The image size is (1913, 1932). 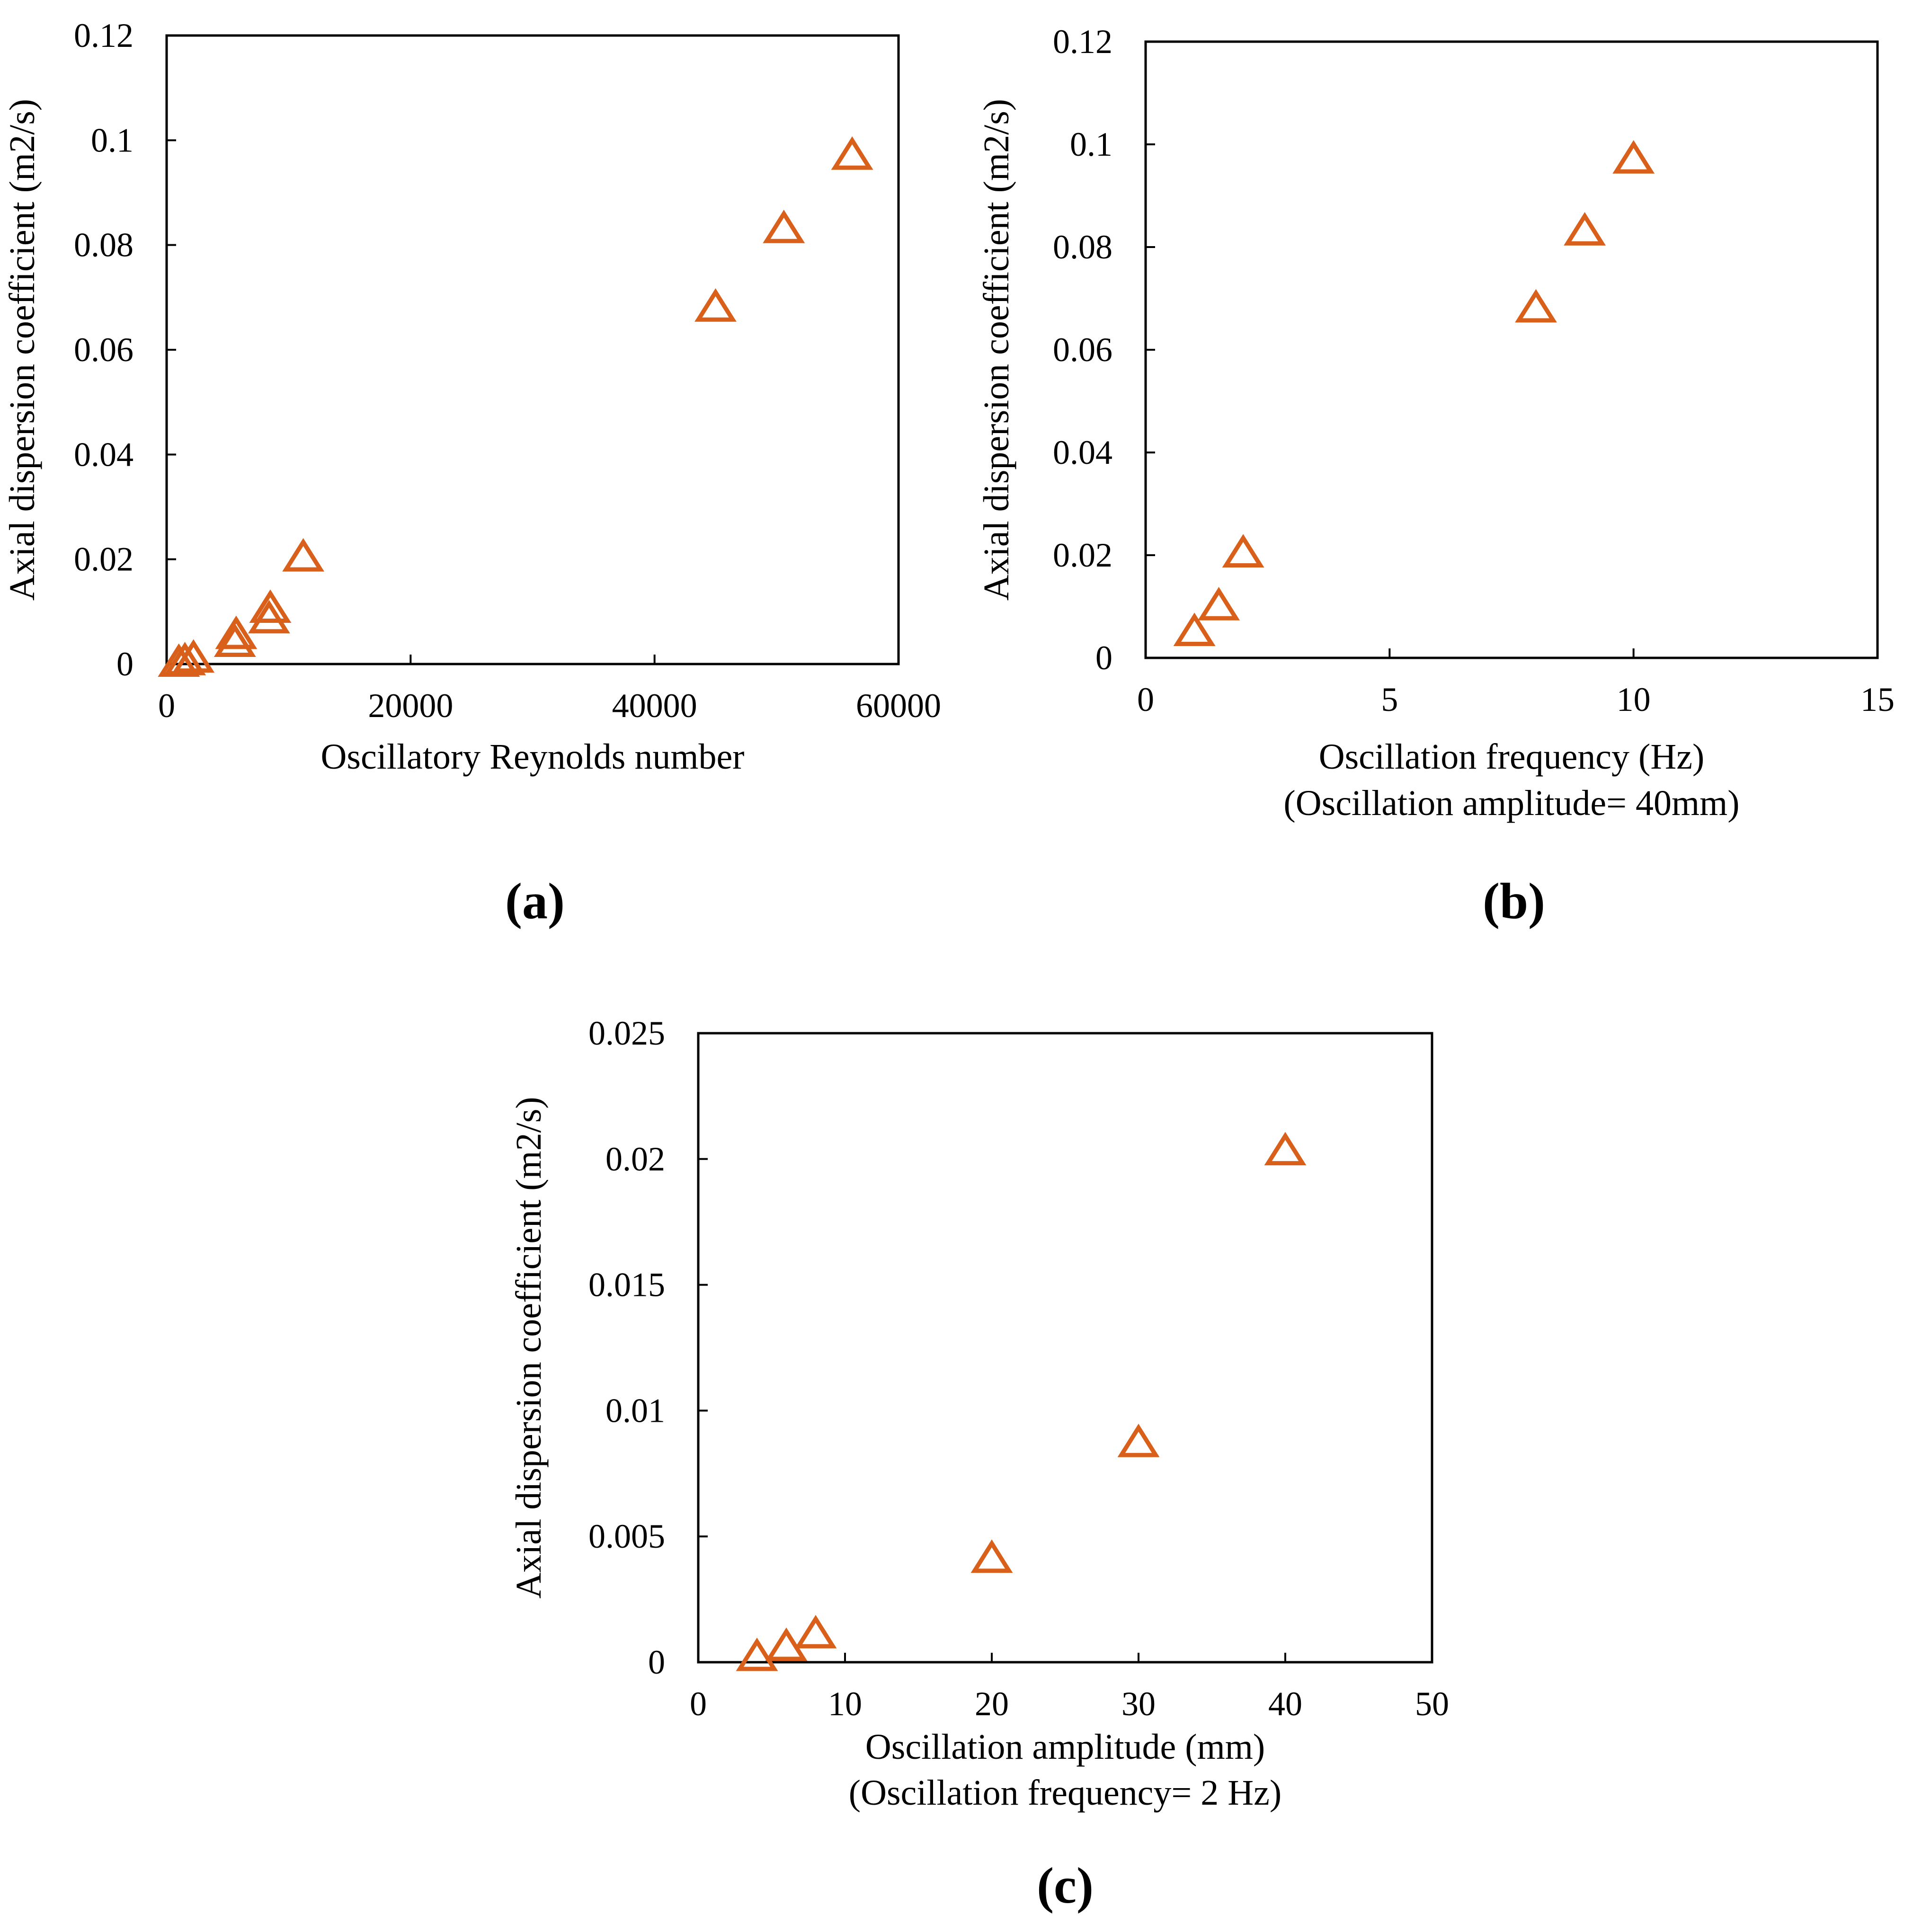 What do you see at coordinates (104, 245) in the screenshot?
I see `chart-a-y-tick-label: 0.08` at bounding box center [104, 245].